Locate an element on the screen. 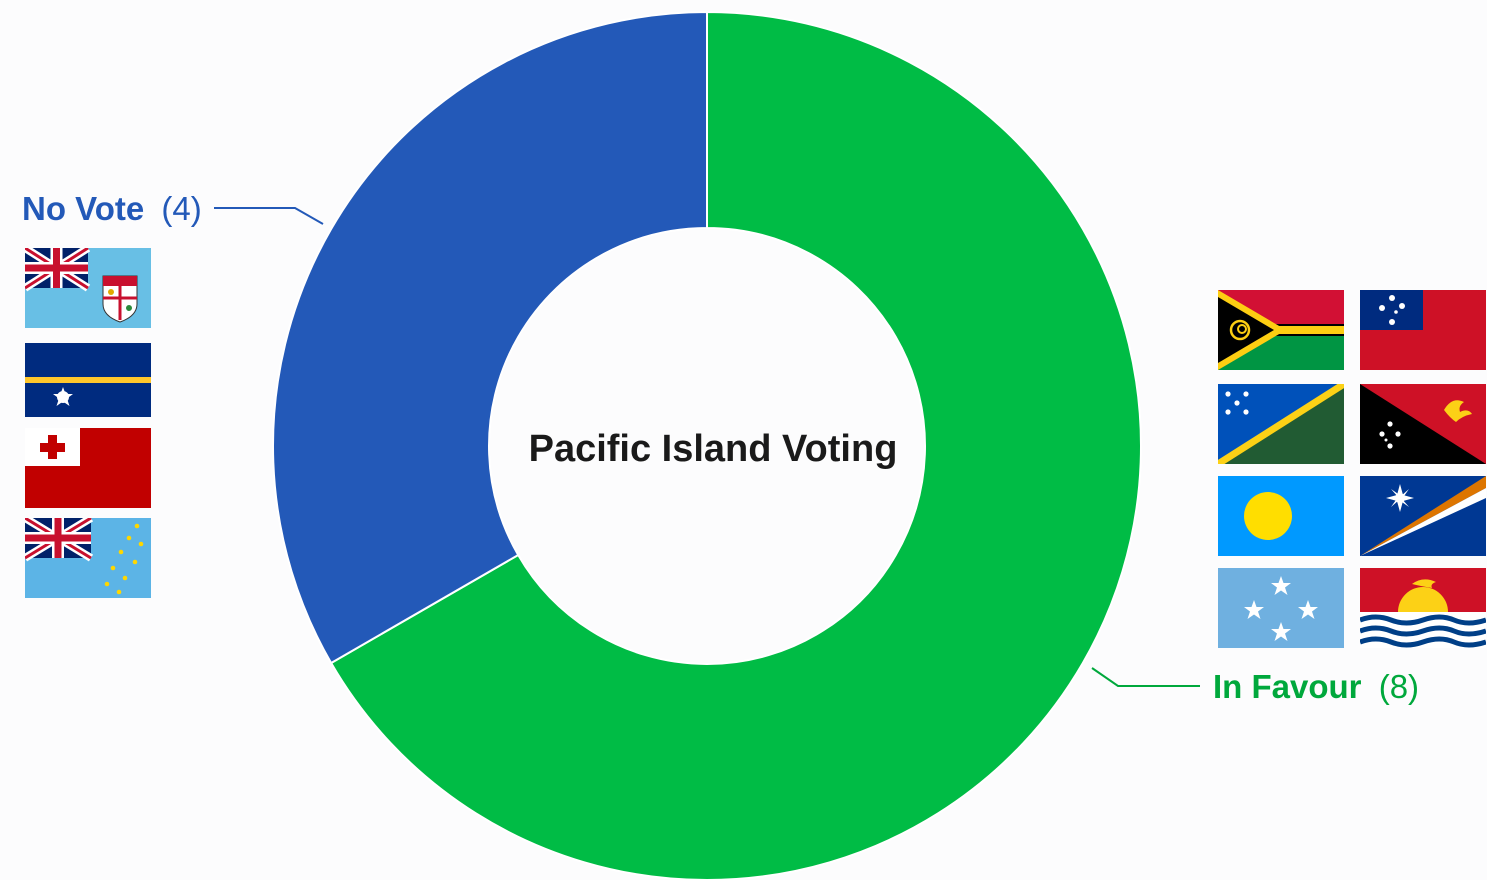 Image resolution: width=1487 pixels, height=880 pixels. samoa-flag-icon is located at coordinates (1423, 330).